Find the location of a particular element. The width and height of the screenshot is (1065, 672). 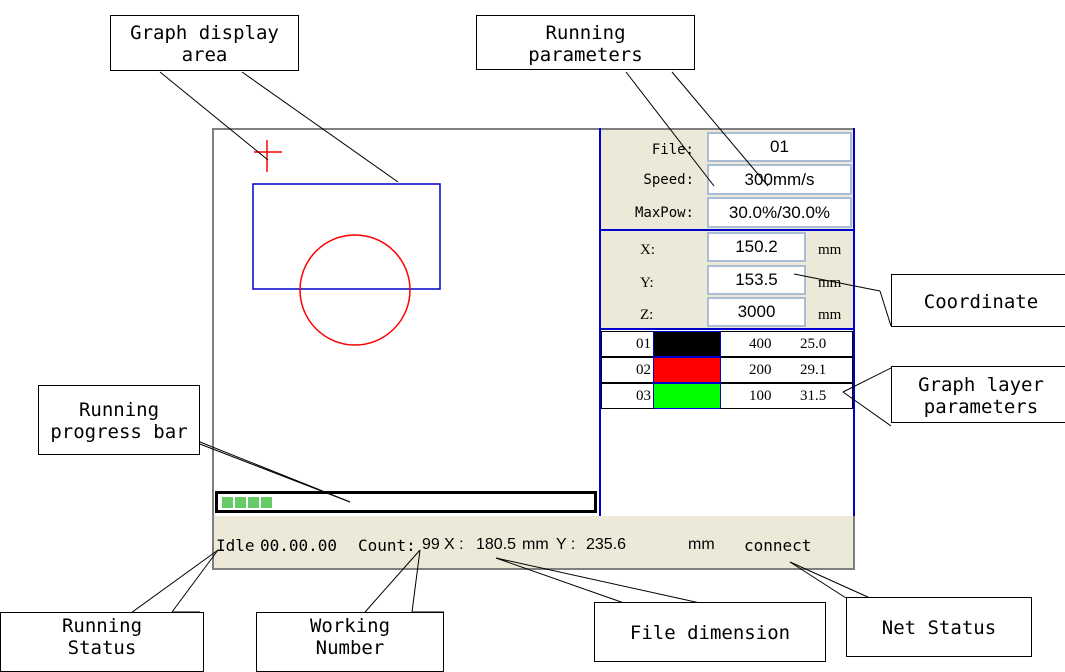

dimension-x-unit: mm is located at coordinates (535, 544).